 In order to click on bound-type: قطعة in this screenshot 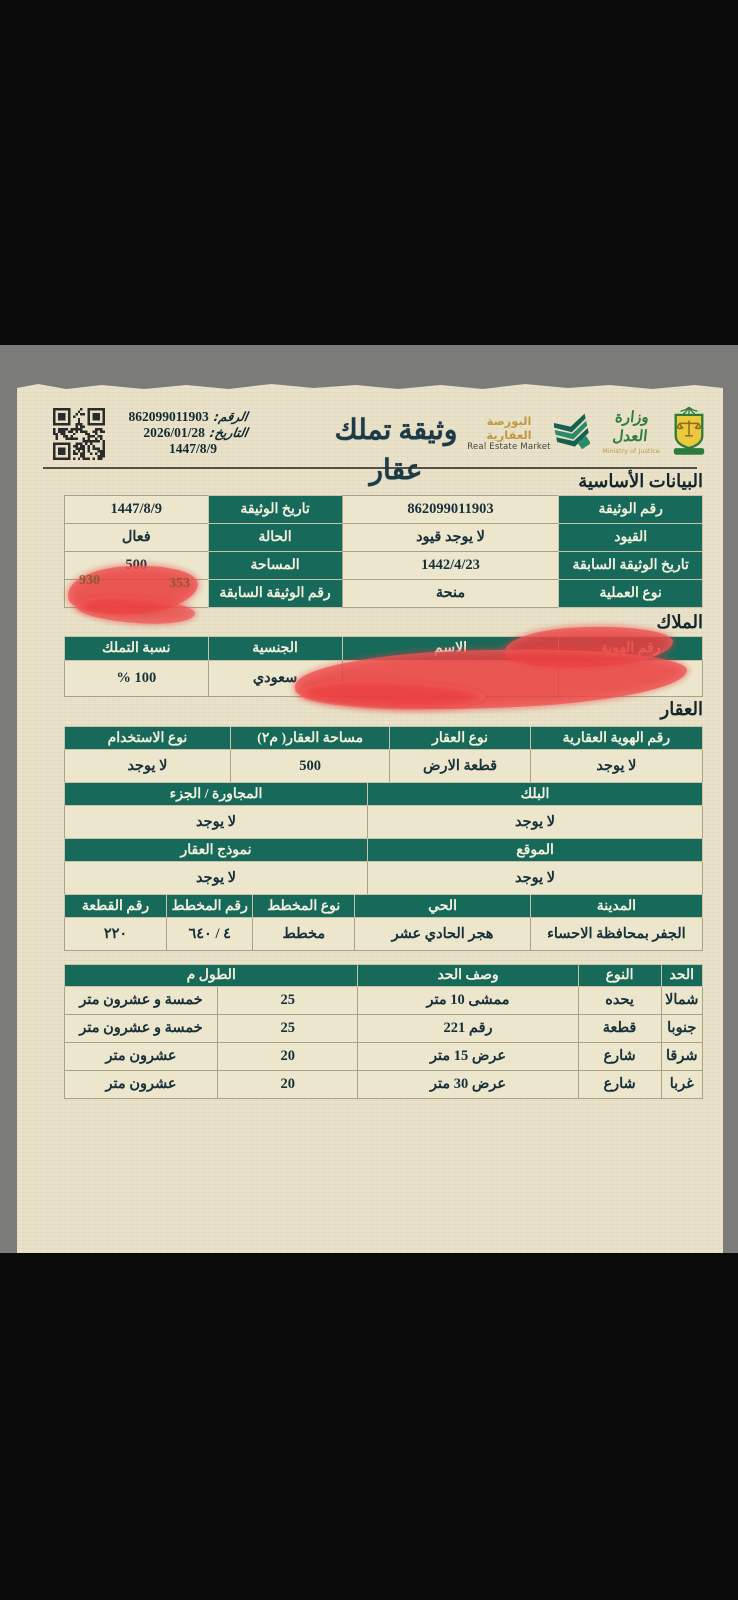, I will do `click(619, 1028)`.